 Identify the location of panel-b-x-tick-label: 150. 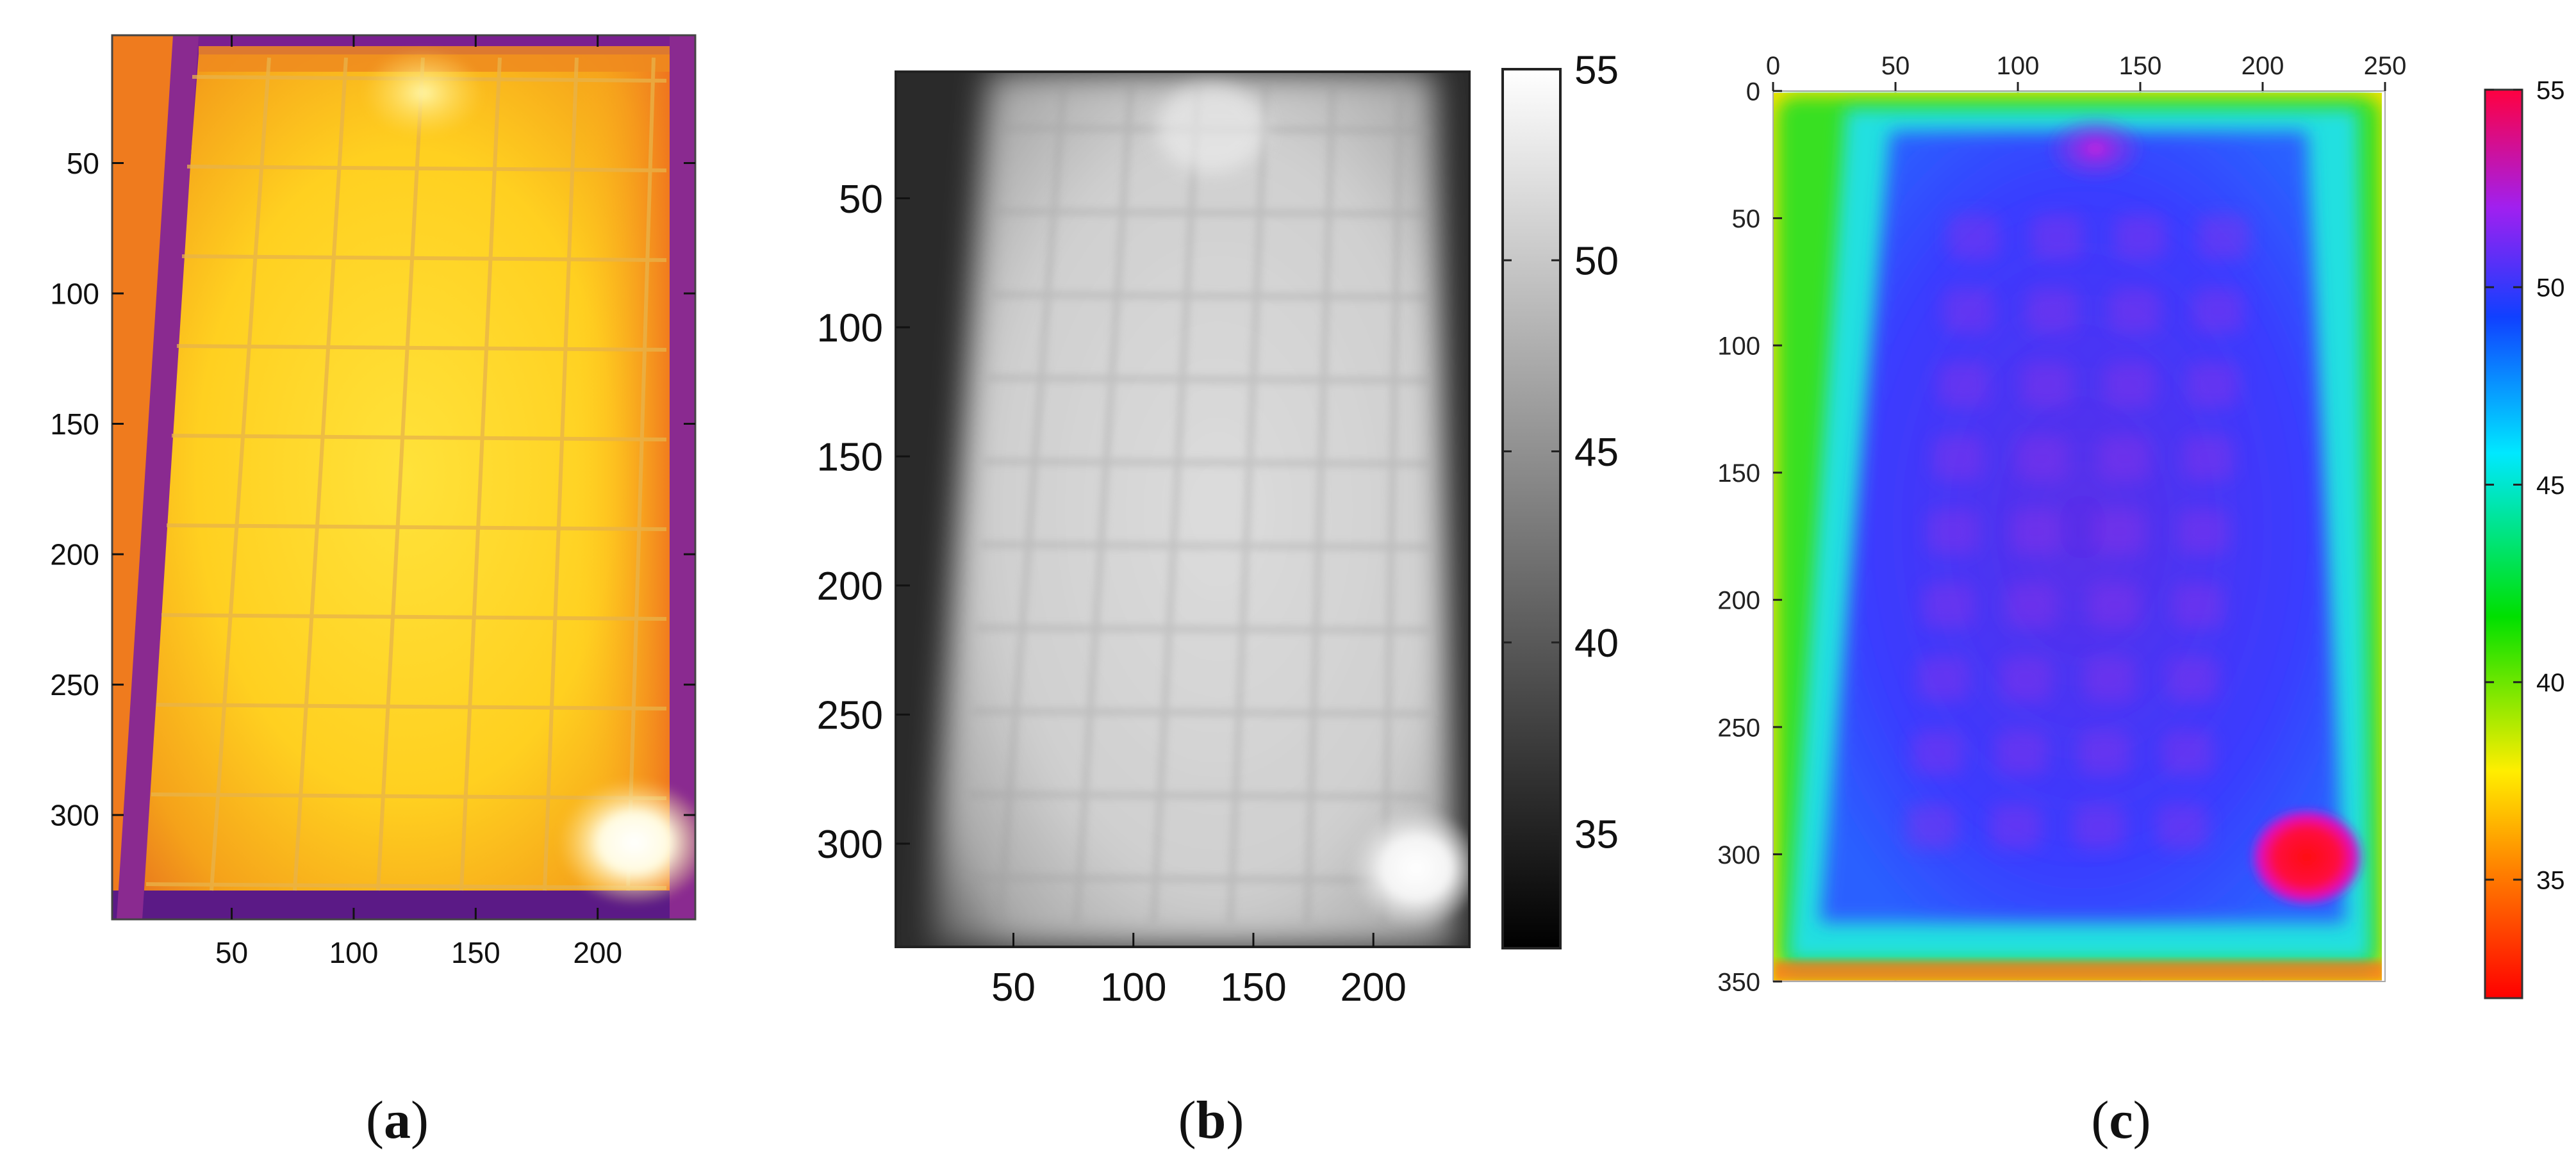
(1253, 987).